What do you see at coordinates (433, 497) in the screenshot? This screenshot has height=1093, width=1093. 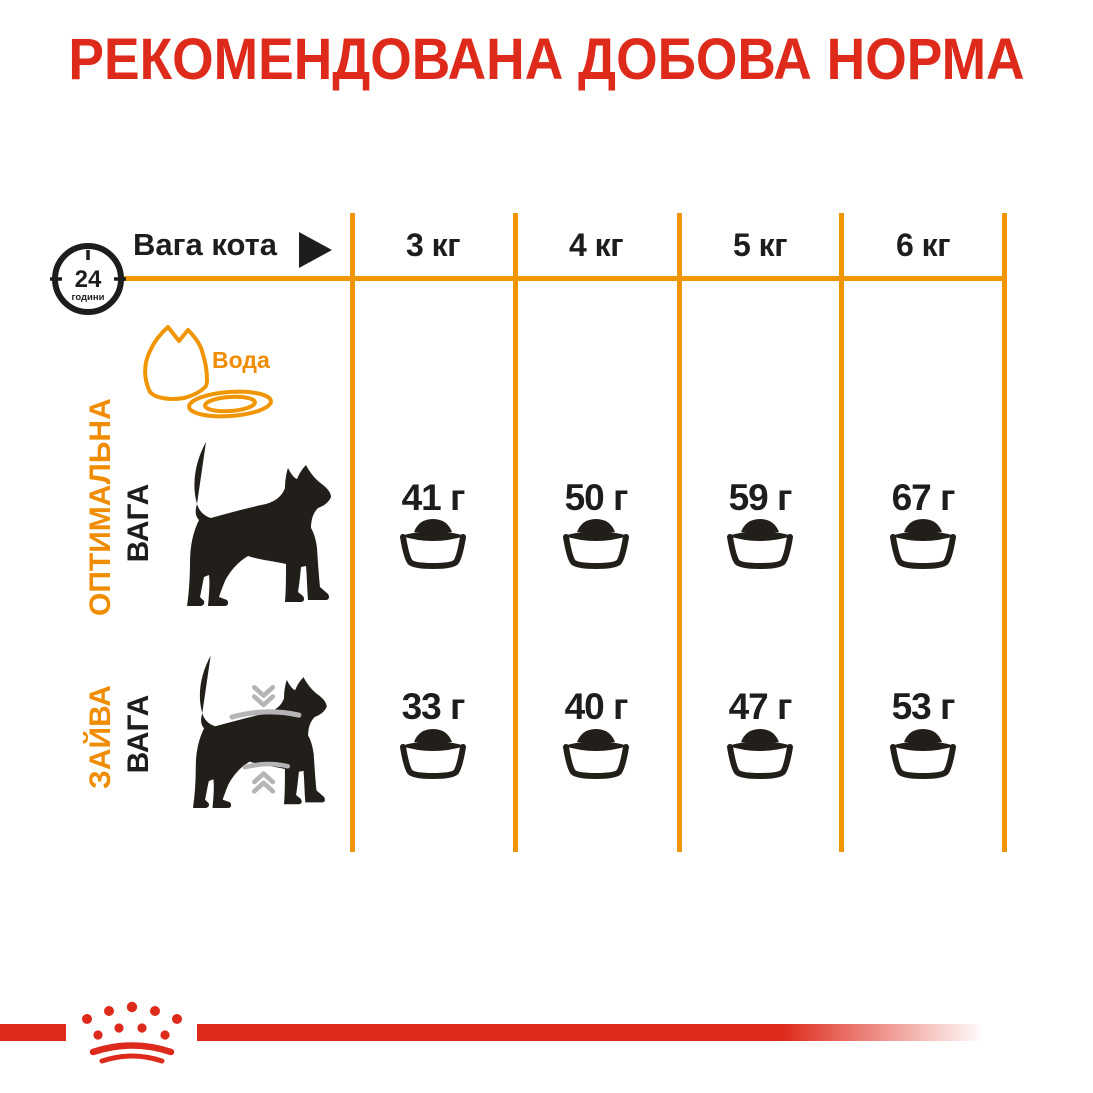 I see `amount-value: 41 г` at bounding box center [433, 497].